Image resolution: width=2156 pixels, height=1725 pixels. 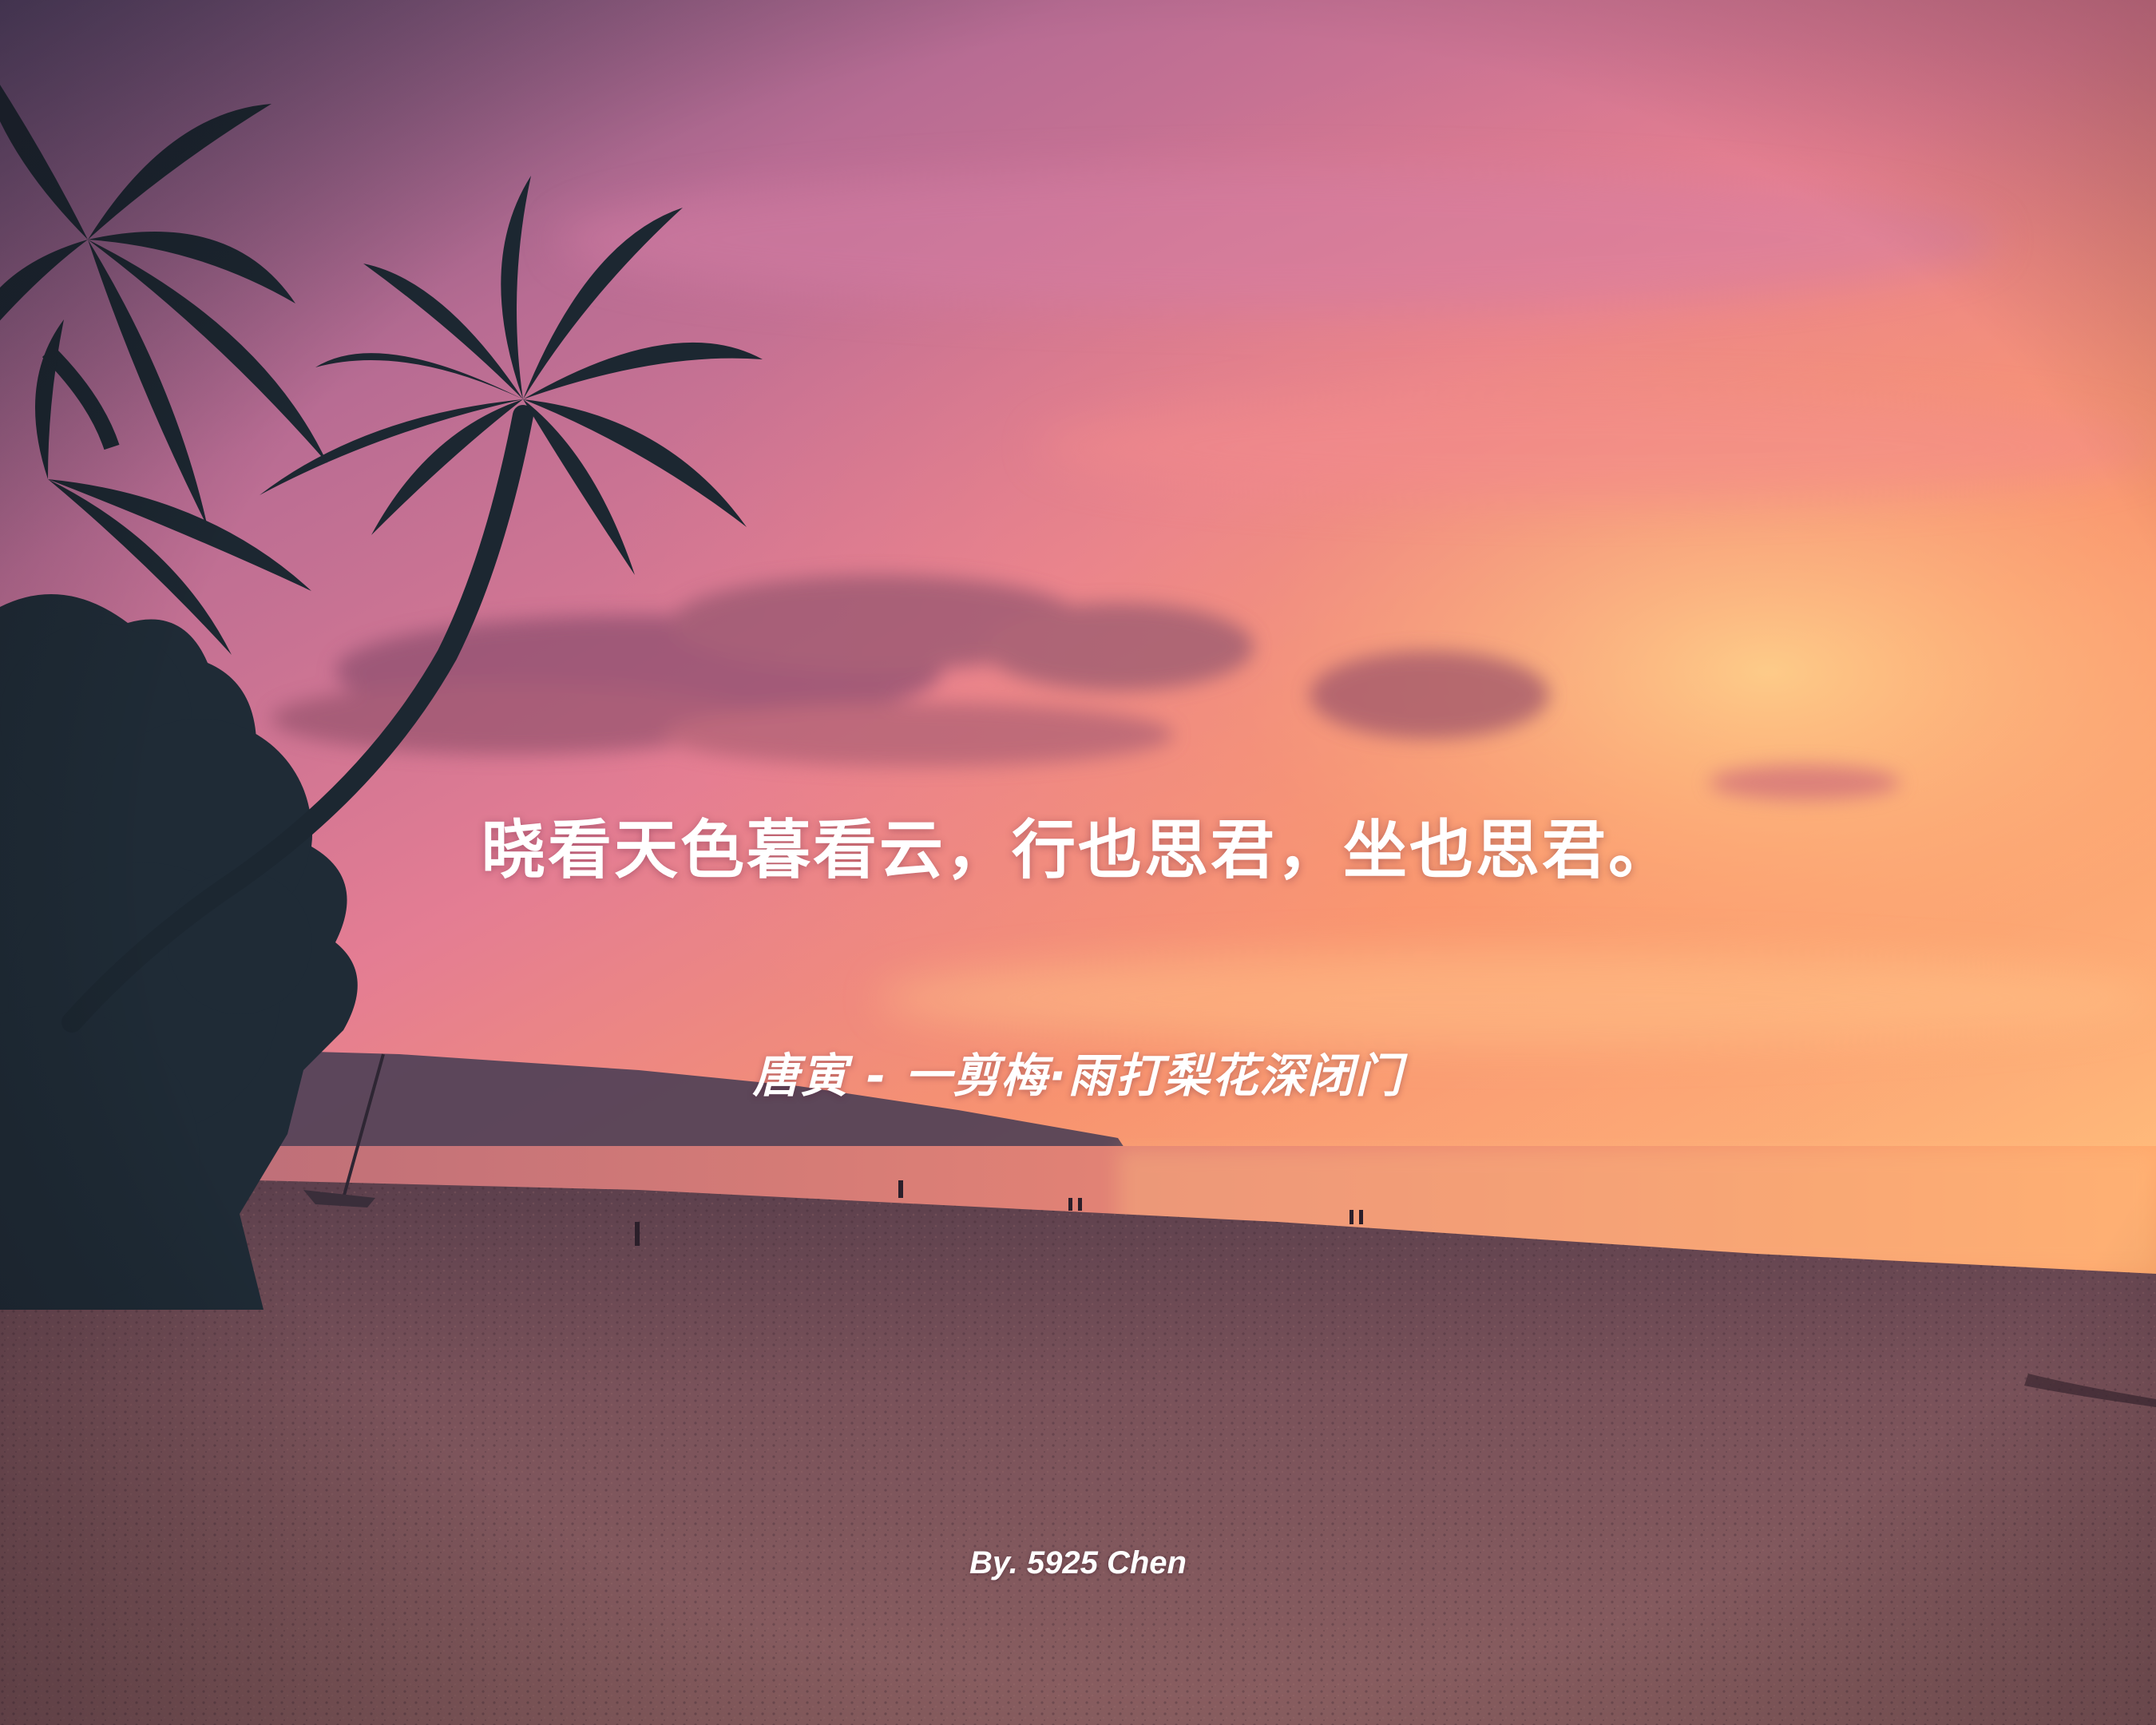 What do you see at coordinates (1078, 1563) in the screenshot?
I see `author-credit: By. 5925 Chen` at bounding box center [1078, 1563].